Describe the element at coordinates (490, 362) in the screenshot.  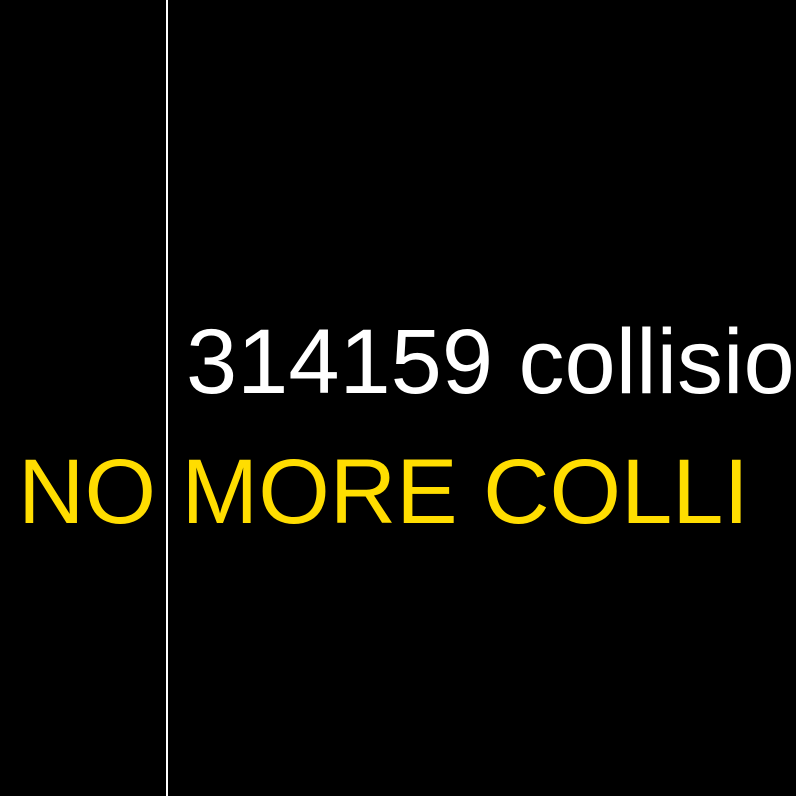
I see `collision-counter: 314159 collisio` at that location.